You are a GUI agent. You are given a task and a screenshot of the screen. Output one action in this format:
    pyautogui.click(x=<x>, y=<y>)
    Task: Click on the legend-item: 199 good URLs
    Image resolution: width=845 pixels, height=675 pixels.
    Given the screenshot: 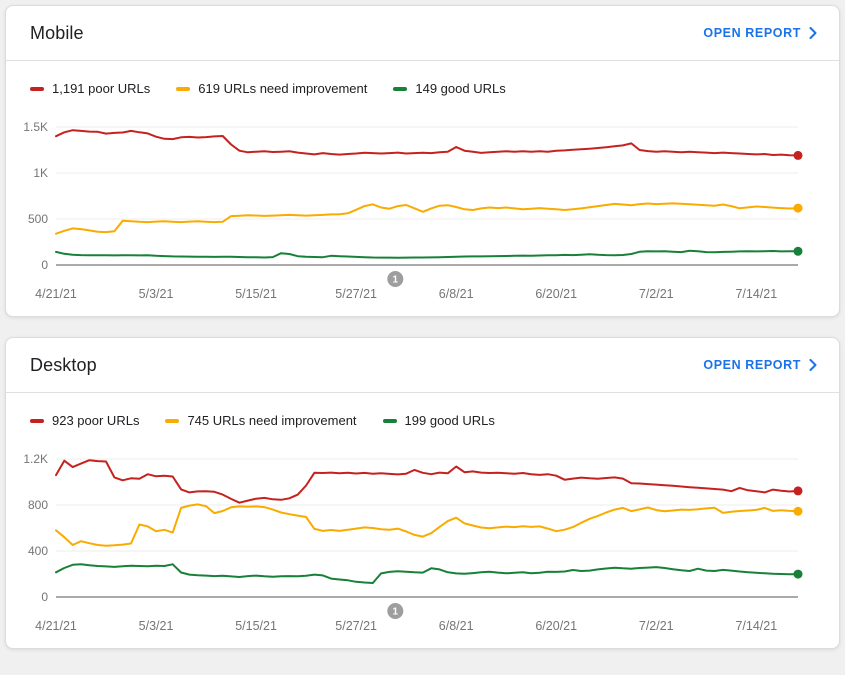 What is the action you would take?
    pyautogui.click(x=438, y=420)
    